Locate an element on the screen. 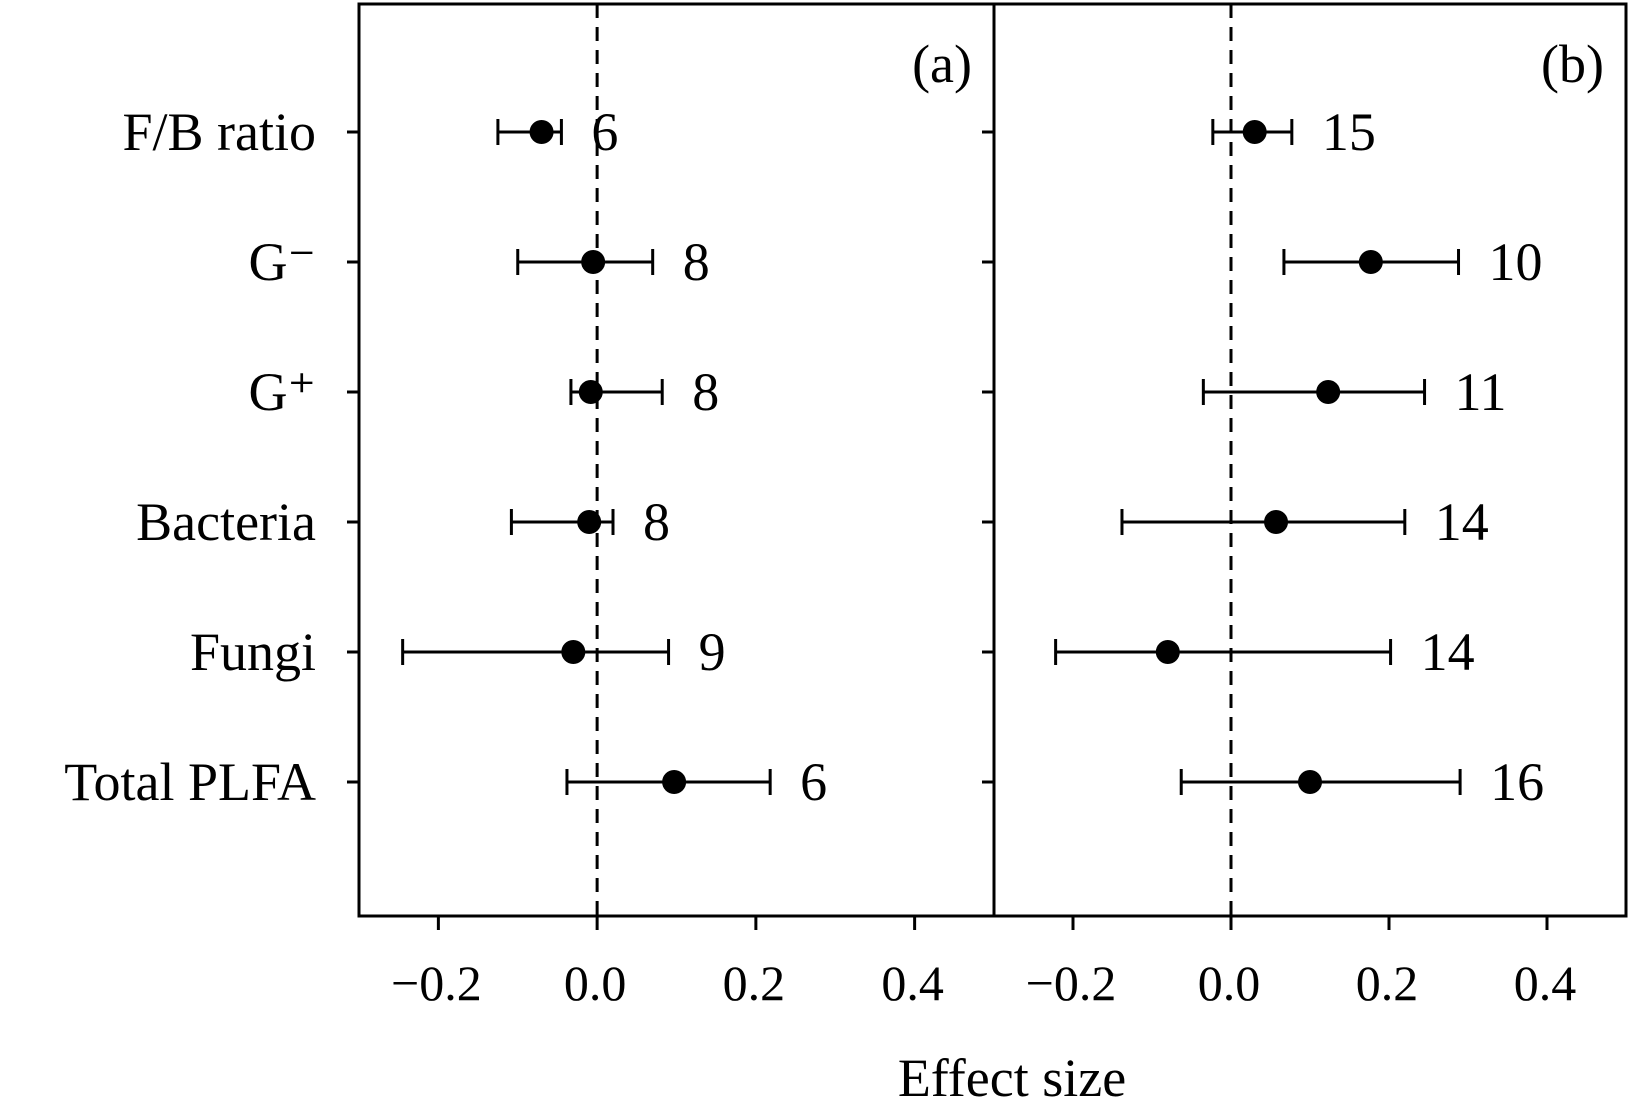 This screenshot has width=1630, height=1105. sample-size-label: 16 is located at coordinates (1517, 782).